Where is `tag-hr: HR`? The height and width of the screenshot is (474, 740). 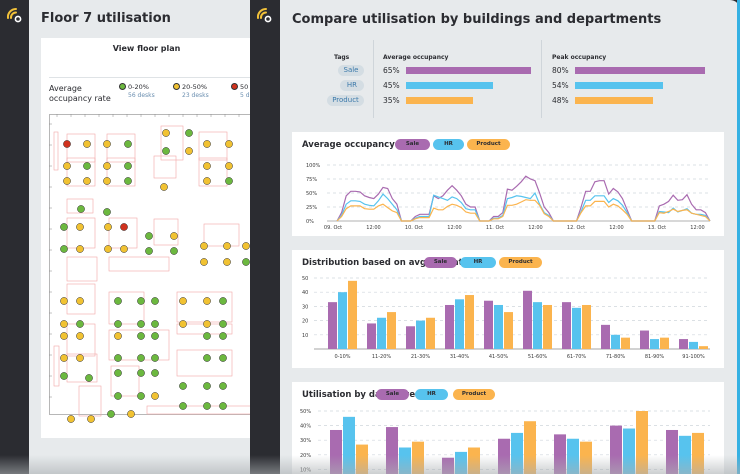
tag-hr: HR is located at coordinates (352, 85).